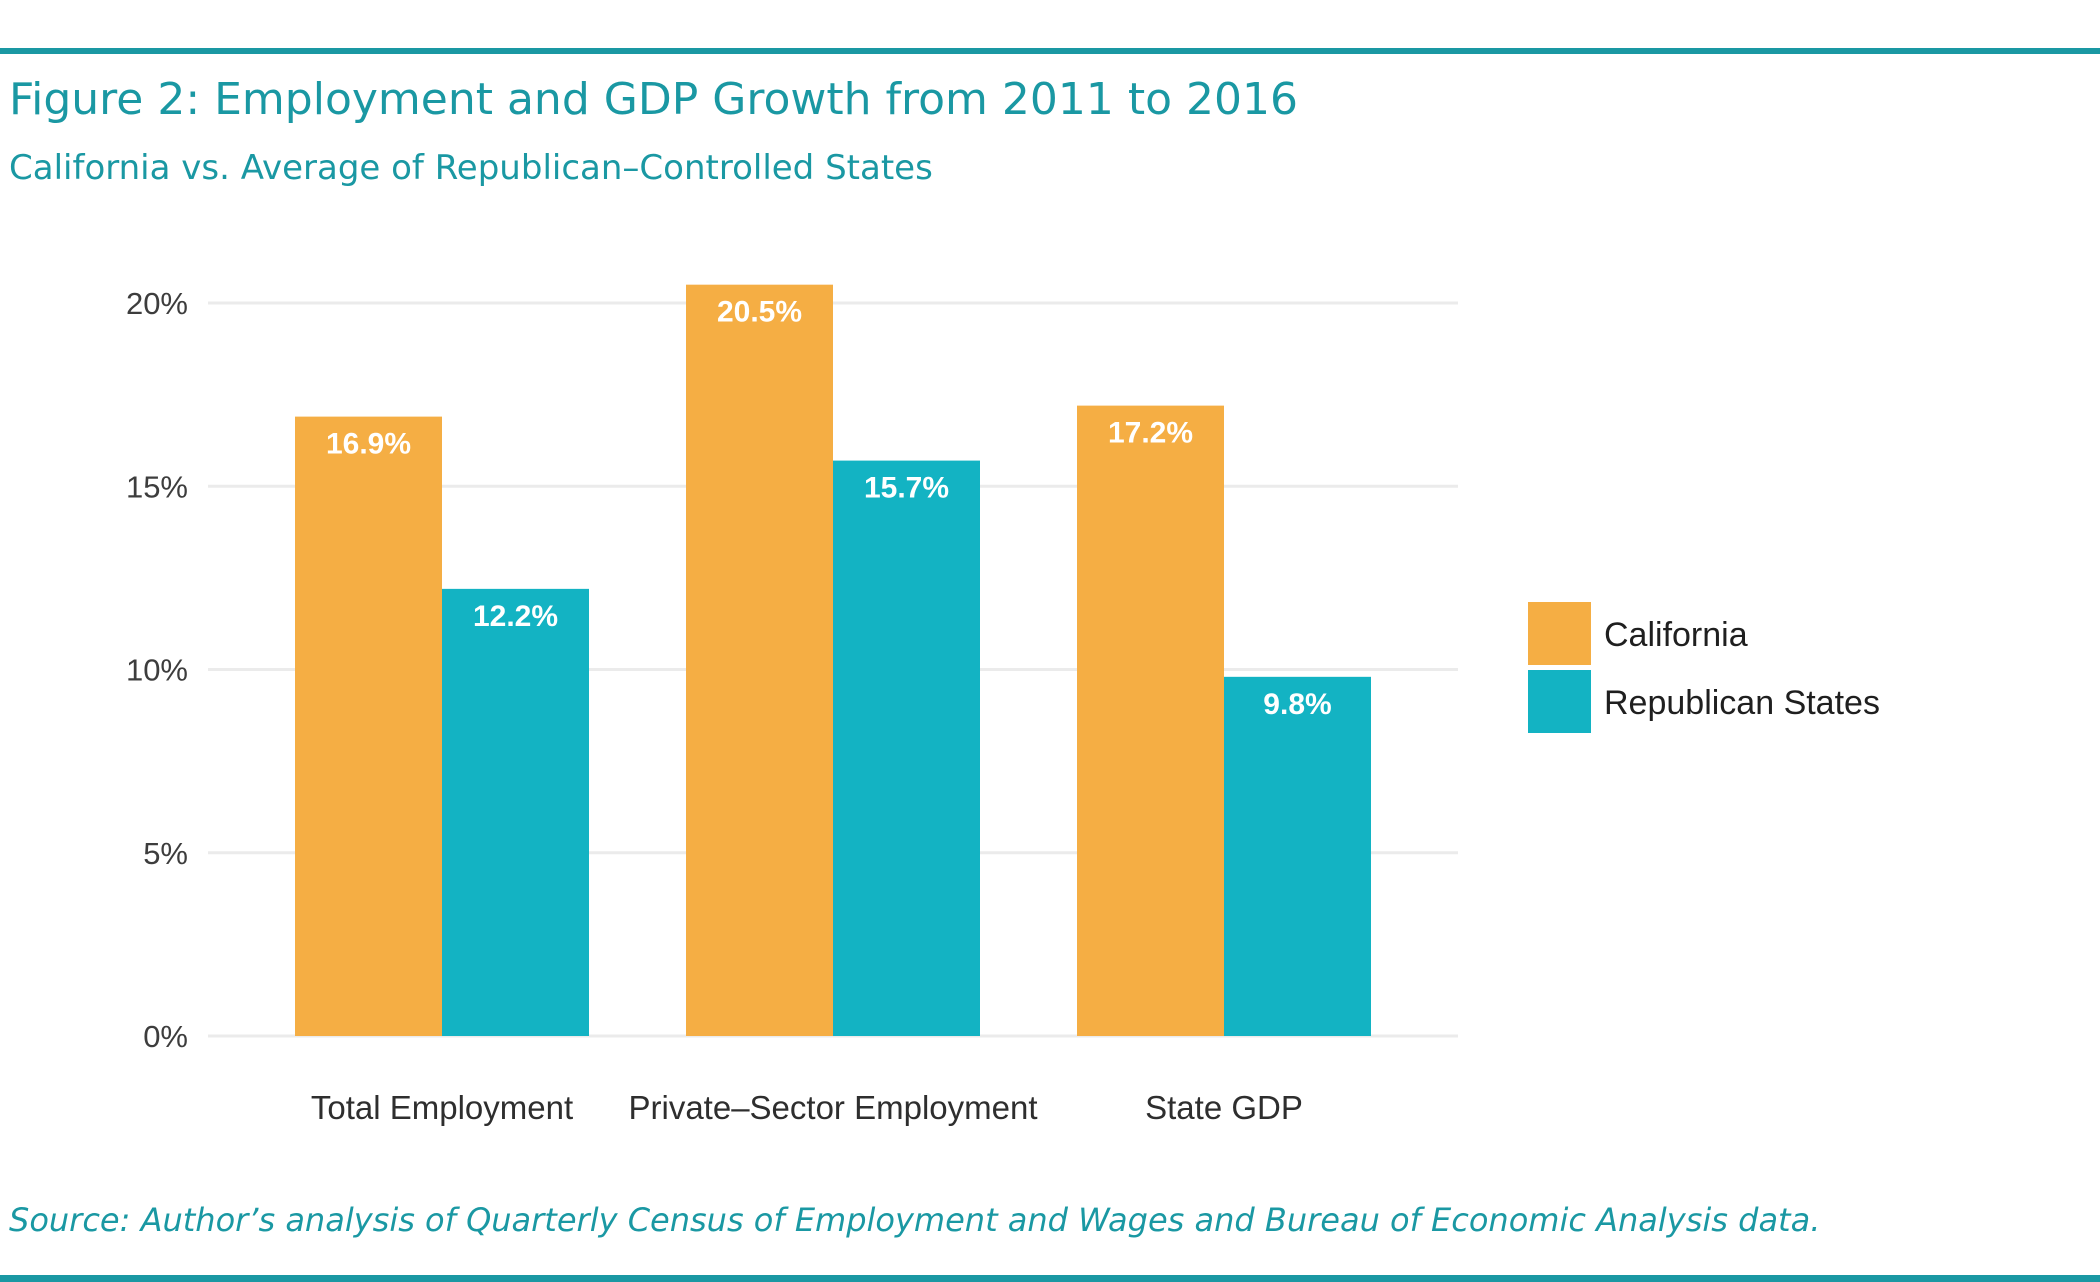  What do you see at coordinates (165, 1036) in the screenshot?
I see `y-tick-label: 0%` at bounding box center [165, 1036].